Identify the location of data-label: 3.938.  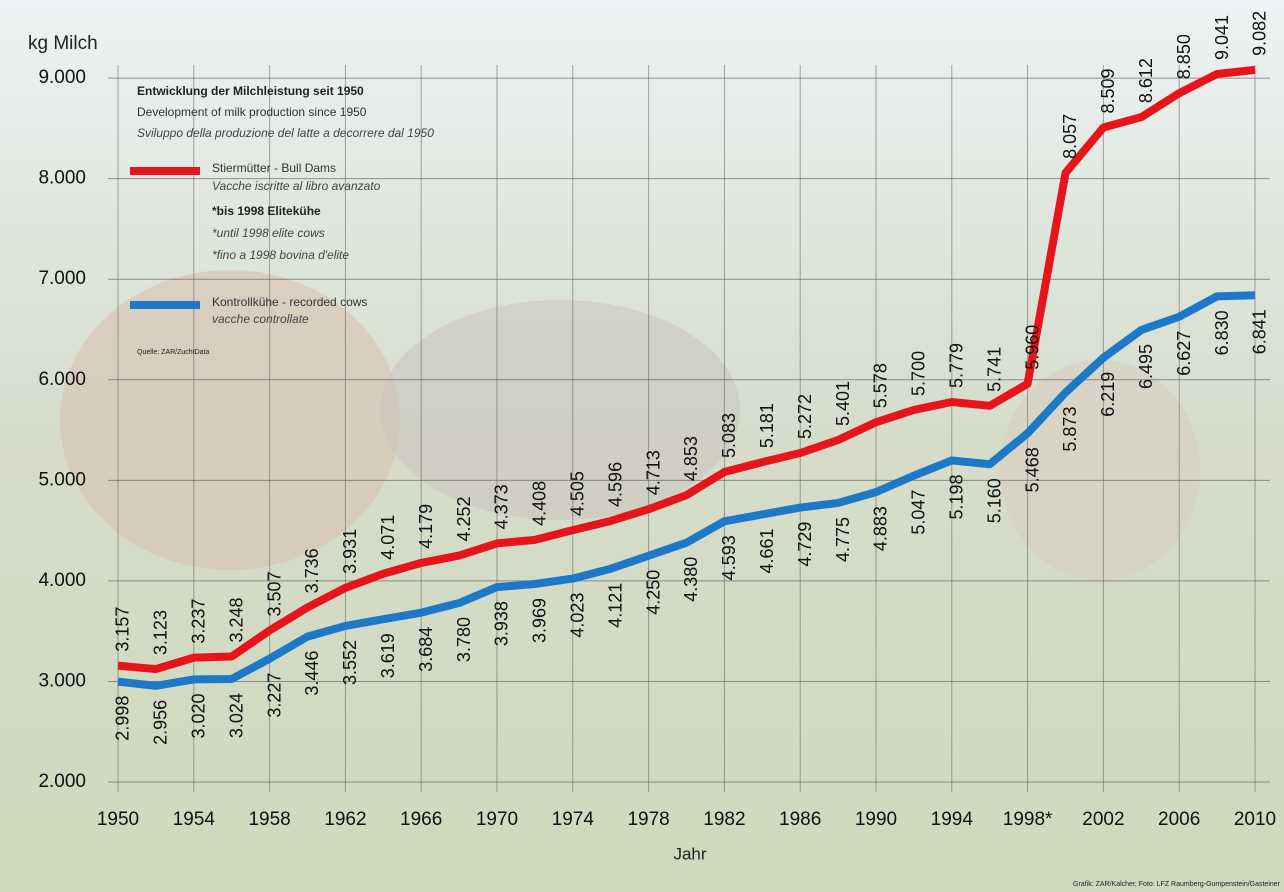
(502, 623).